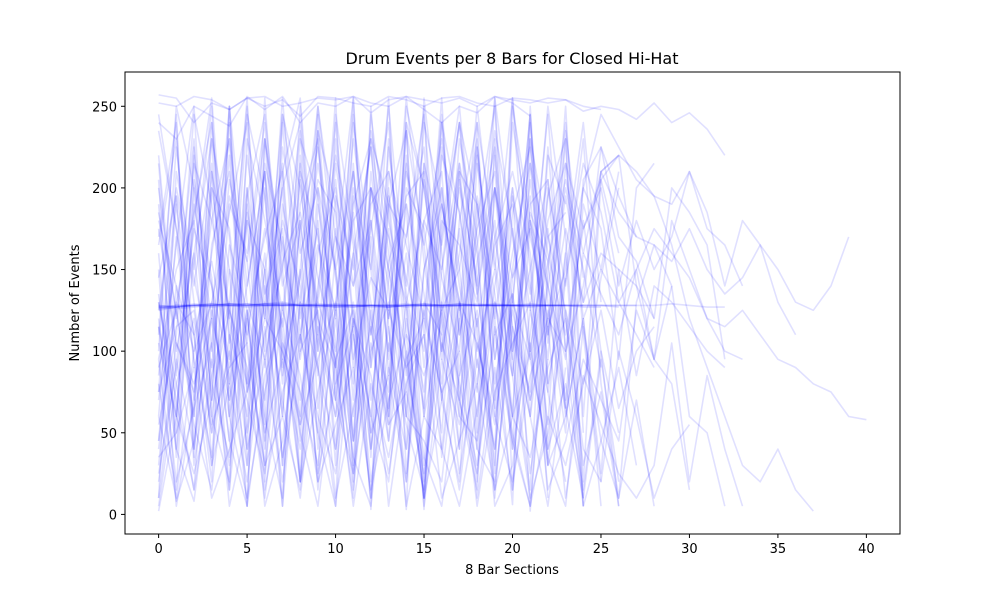 This screenshot has height=600, width=1000. What do you see at coordinates (247, 549) in the screenshot?
I see `x-tick-label: 5` at bounding box center [247, 549].